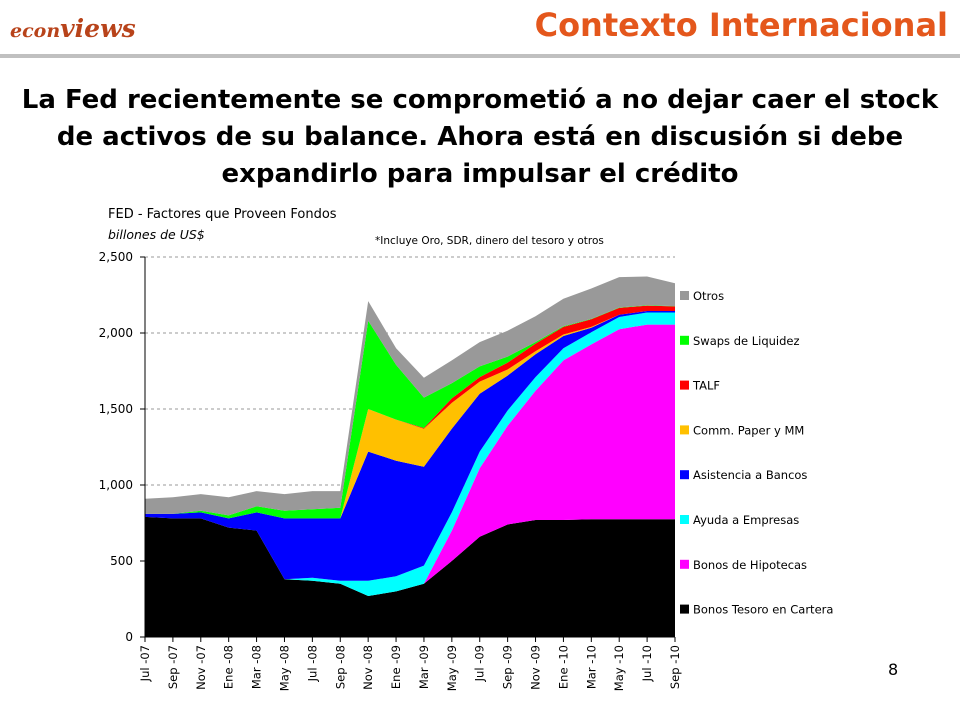  Describe the element at coordinates (156, 234) in the screenshot. I see `chart-subtitle: billones de US$` at that location.